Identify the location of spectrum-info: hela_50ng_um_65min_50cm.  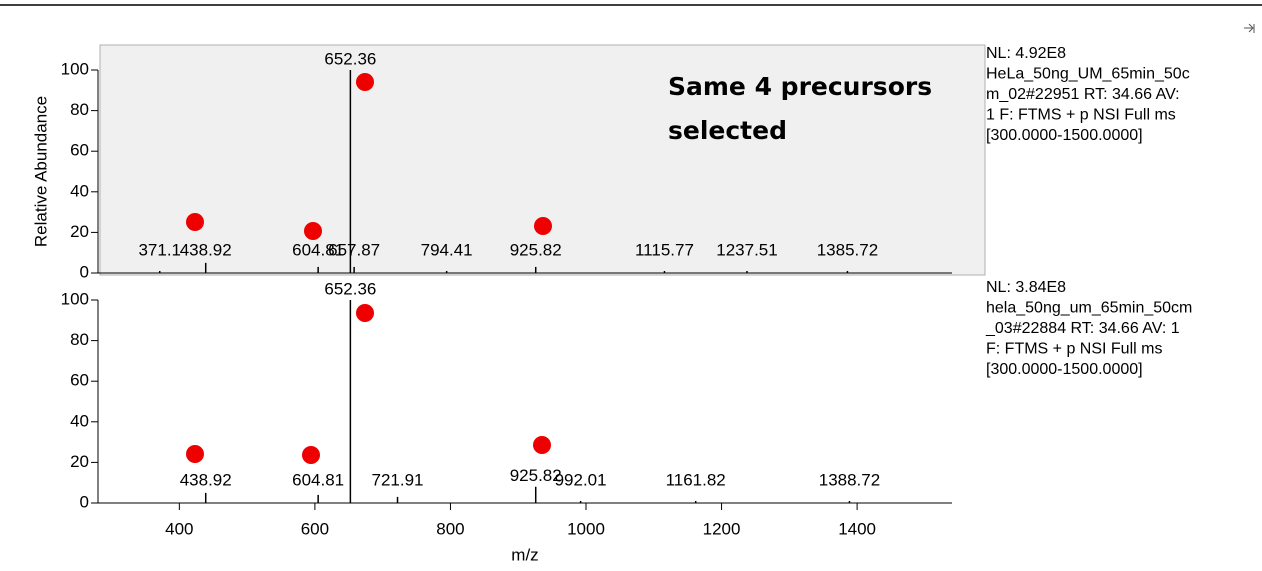
(1089, 308).